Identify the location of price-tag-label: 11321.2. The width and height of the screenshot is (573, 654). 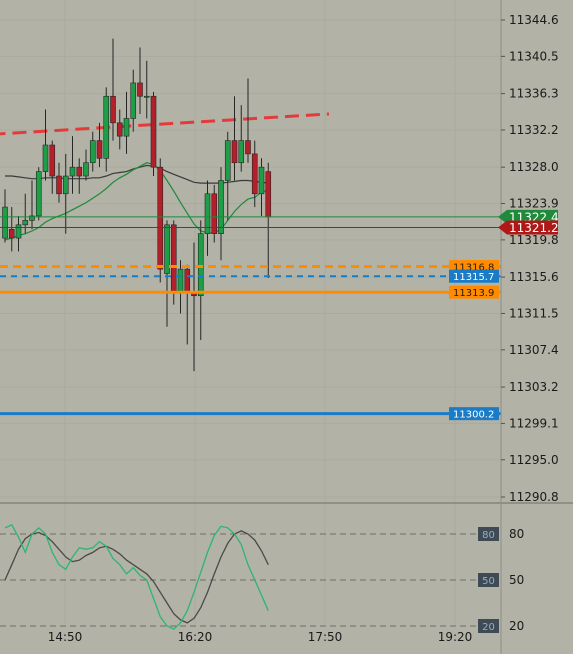
(534, 228).